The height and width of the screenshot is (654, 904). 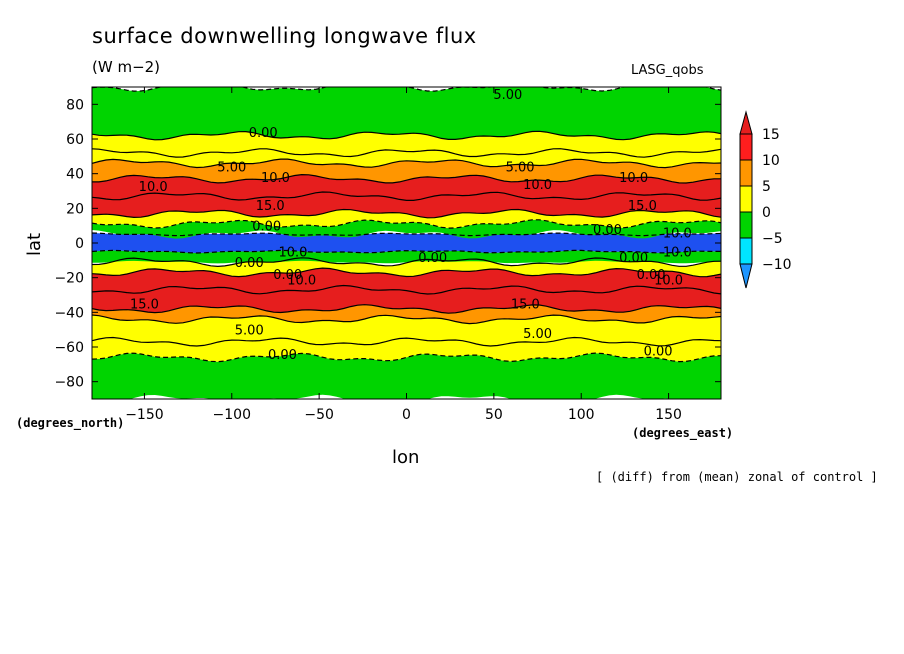 I want to click on colorbar-under, so click(x=746, y=276).